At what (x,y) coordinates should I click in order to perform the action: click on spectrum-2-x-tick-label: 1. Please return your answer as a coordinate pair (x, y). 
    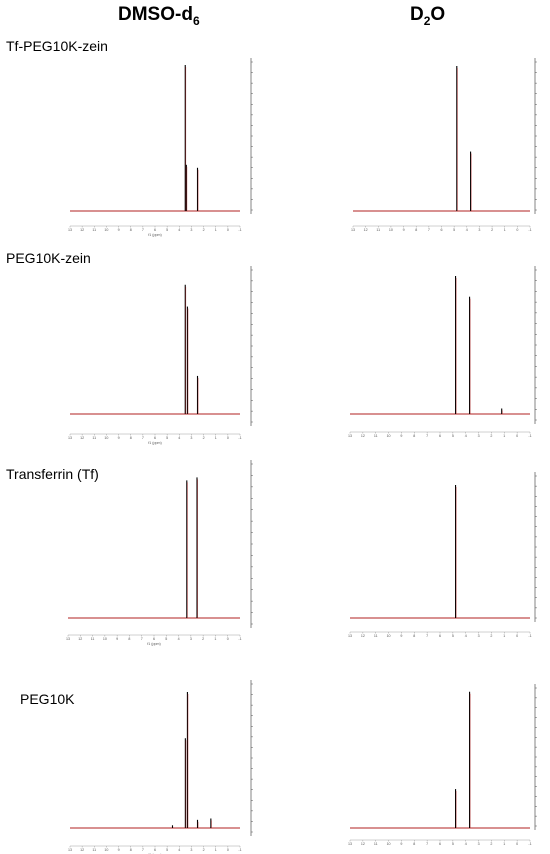
    Looking at the image, I should click on (216, 438).